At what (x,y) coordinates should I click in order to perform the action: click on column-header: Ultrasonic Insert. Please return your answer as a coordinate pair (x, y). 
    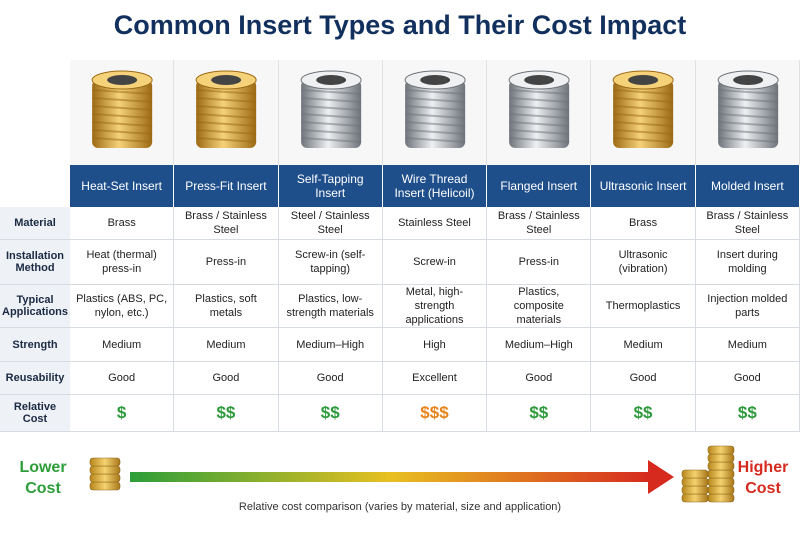
    Looking at the image, I should click on (643, 186).